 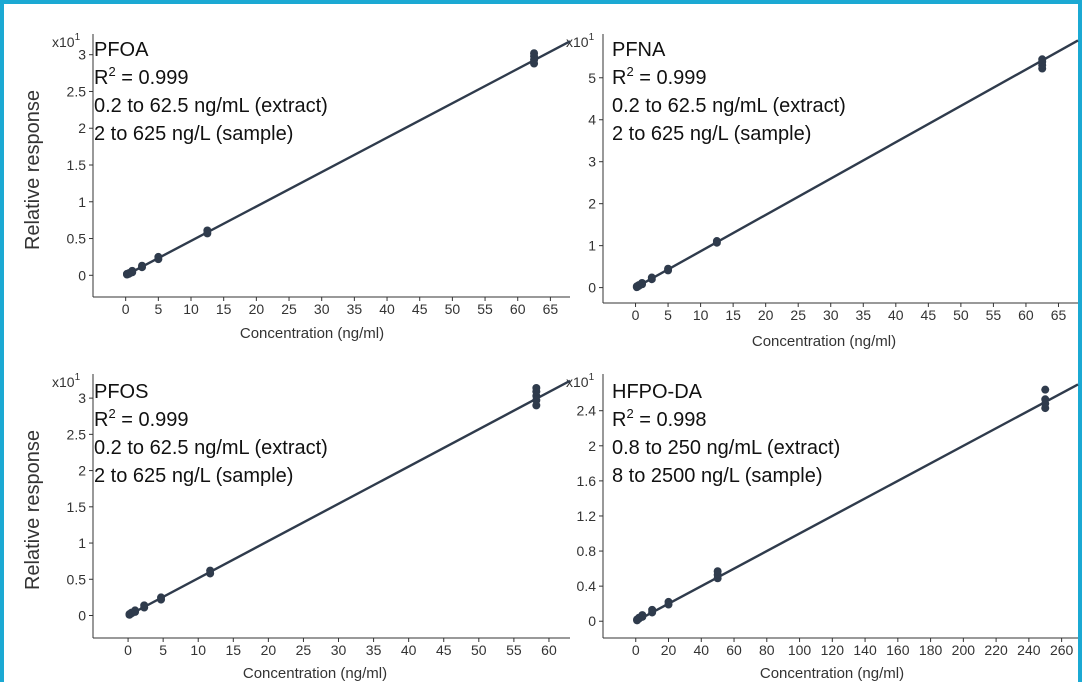 I want to click on extract-range-label: 0.8 to 250 ng/mL (extract), so click(x=726, y=448).